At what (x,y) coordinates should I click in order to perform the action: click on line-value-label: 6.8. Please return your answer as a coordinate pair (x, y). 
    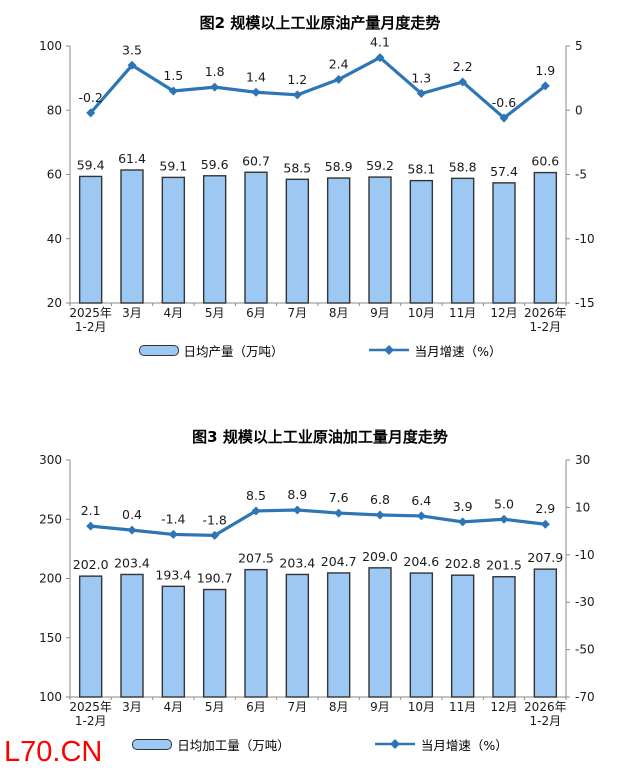
    Looking at the image, I should click on (380, 499).